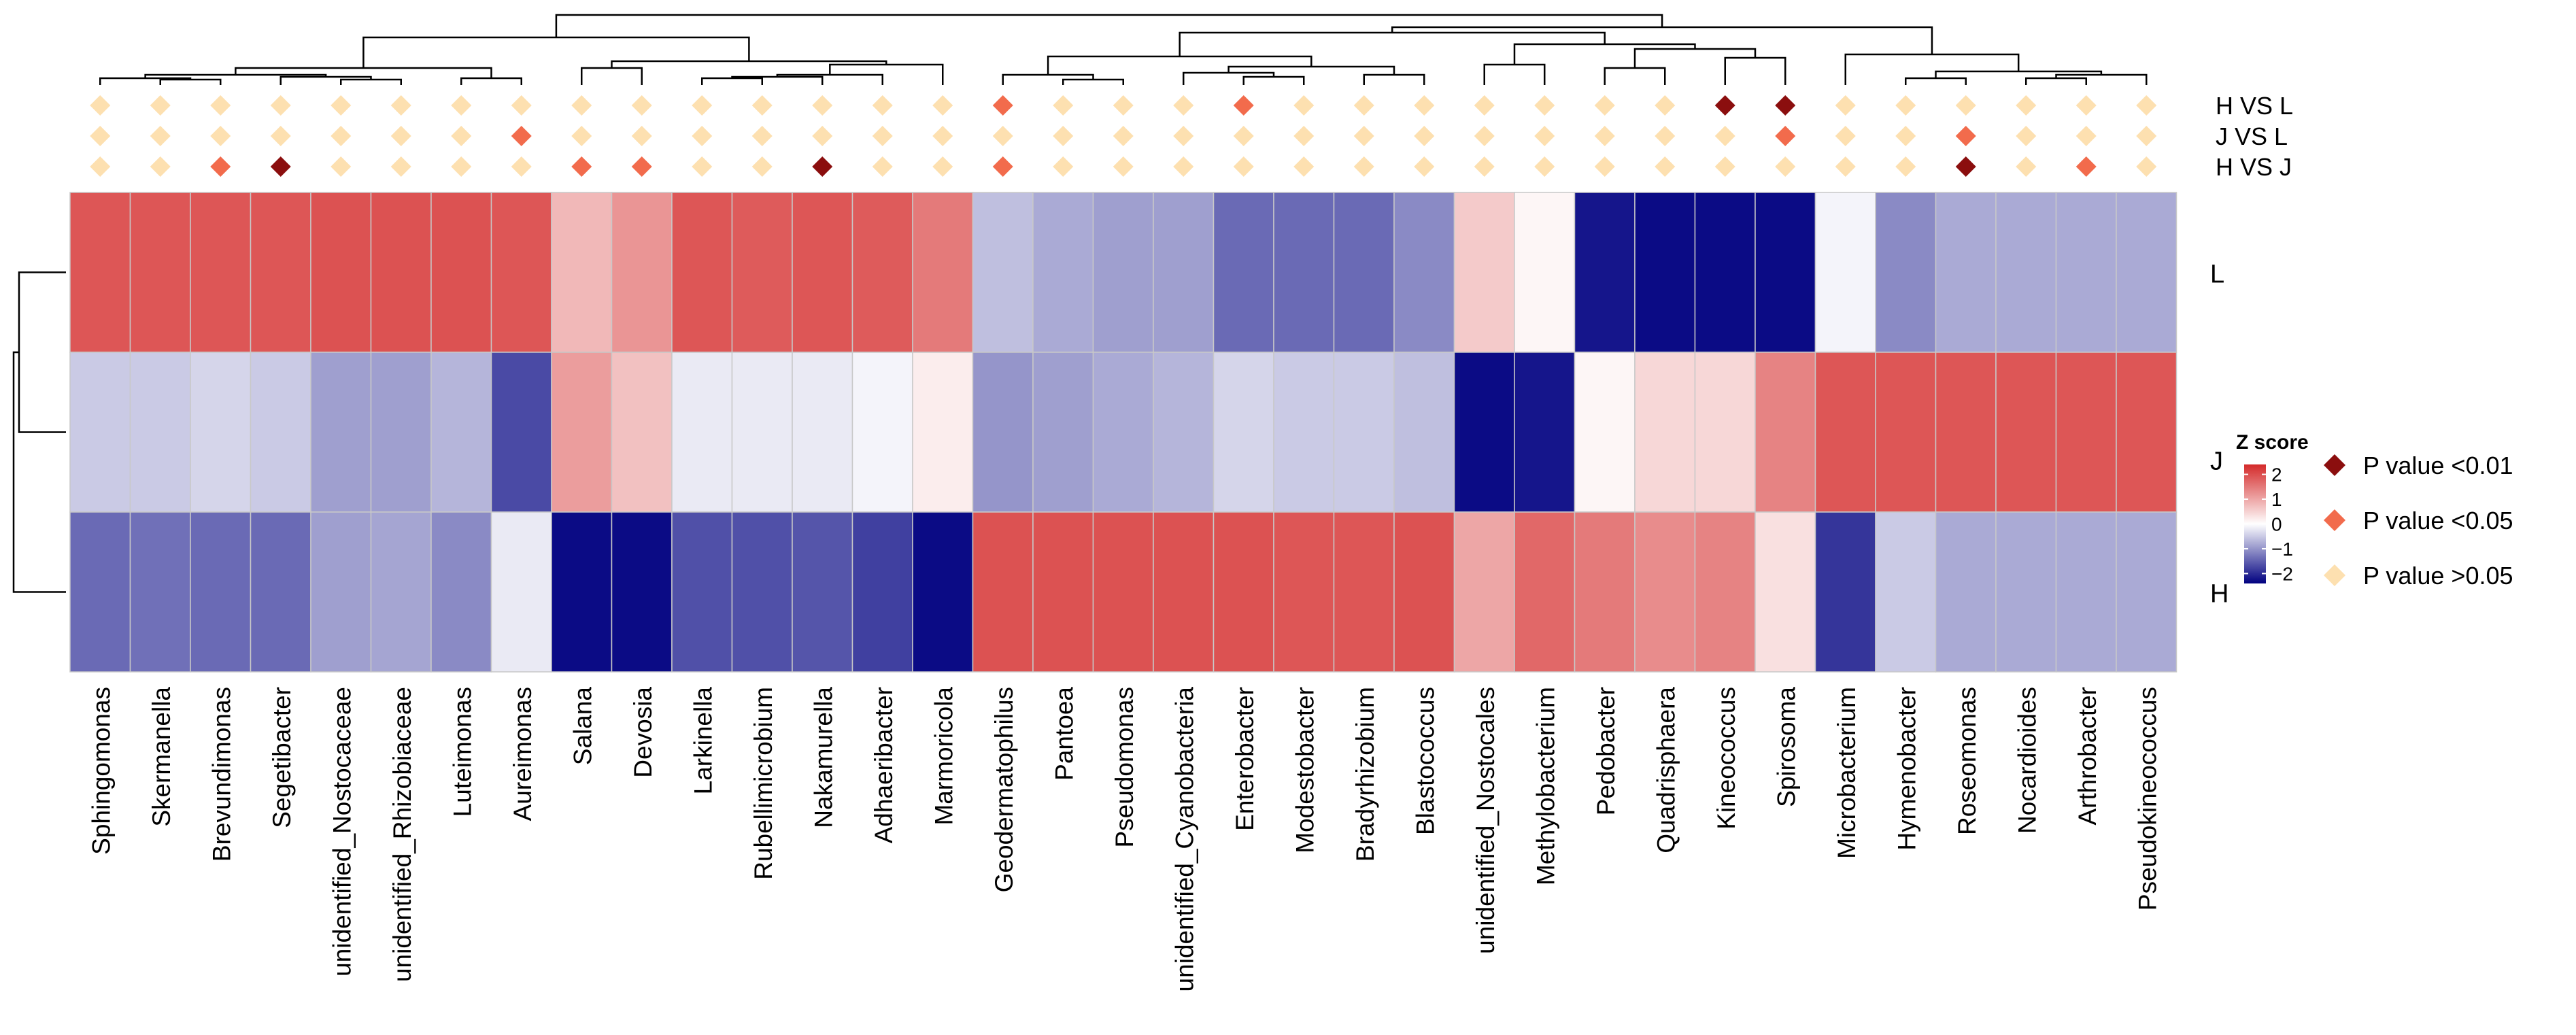 Image resolution: width=2576 pixels, height=1035 pixels. I want to click on column-label: Sphingomonas, so click(101, 771).